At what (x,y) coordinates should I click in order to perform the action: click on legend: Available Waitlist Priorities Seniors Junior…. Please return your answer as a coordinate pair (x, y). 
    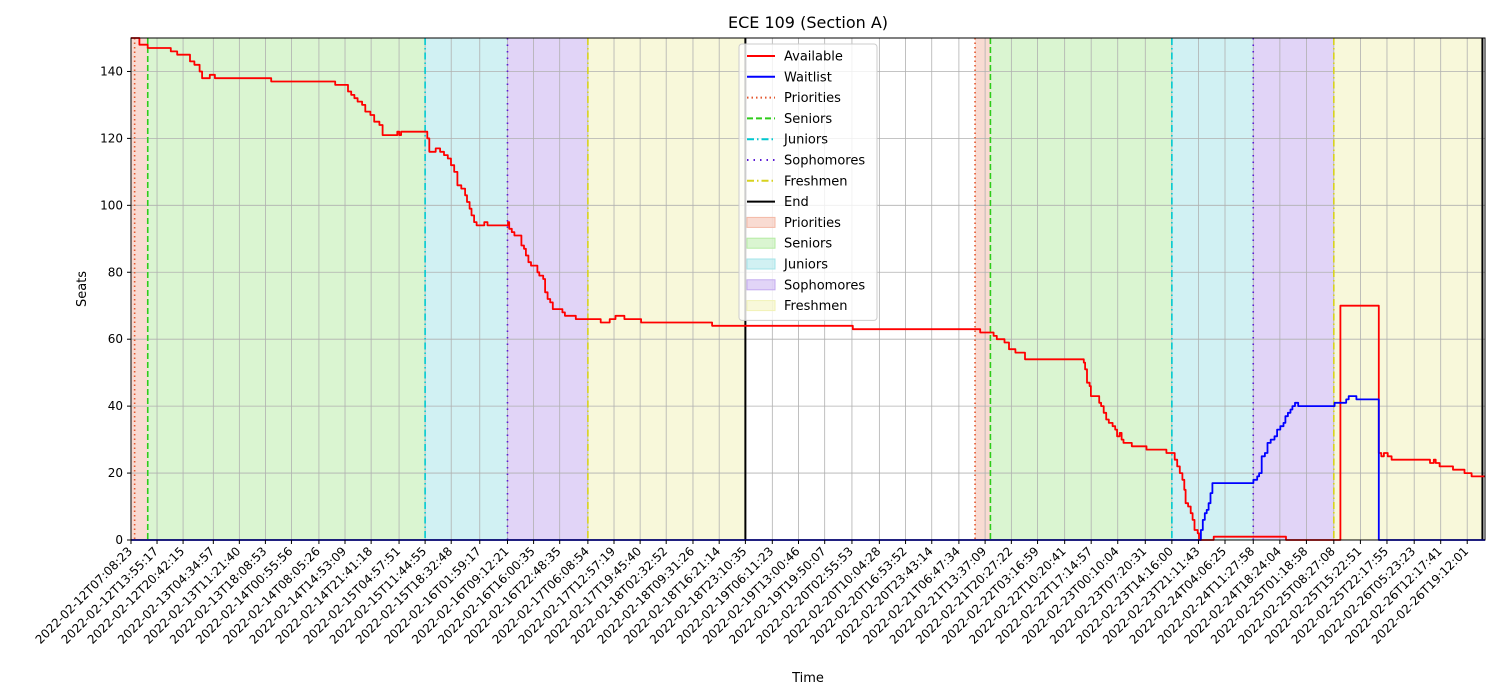
    Looking at the image, I should click on (808, 182).